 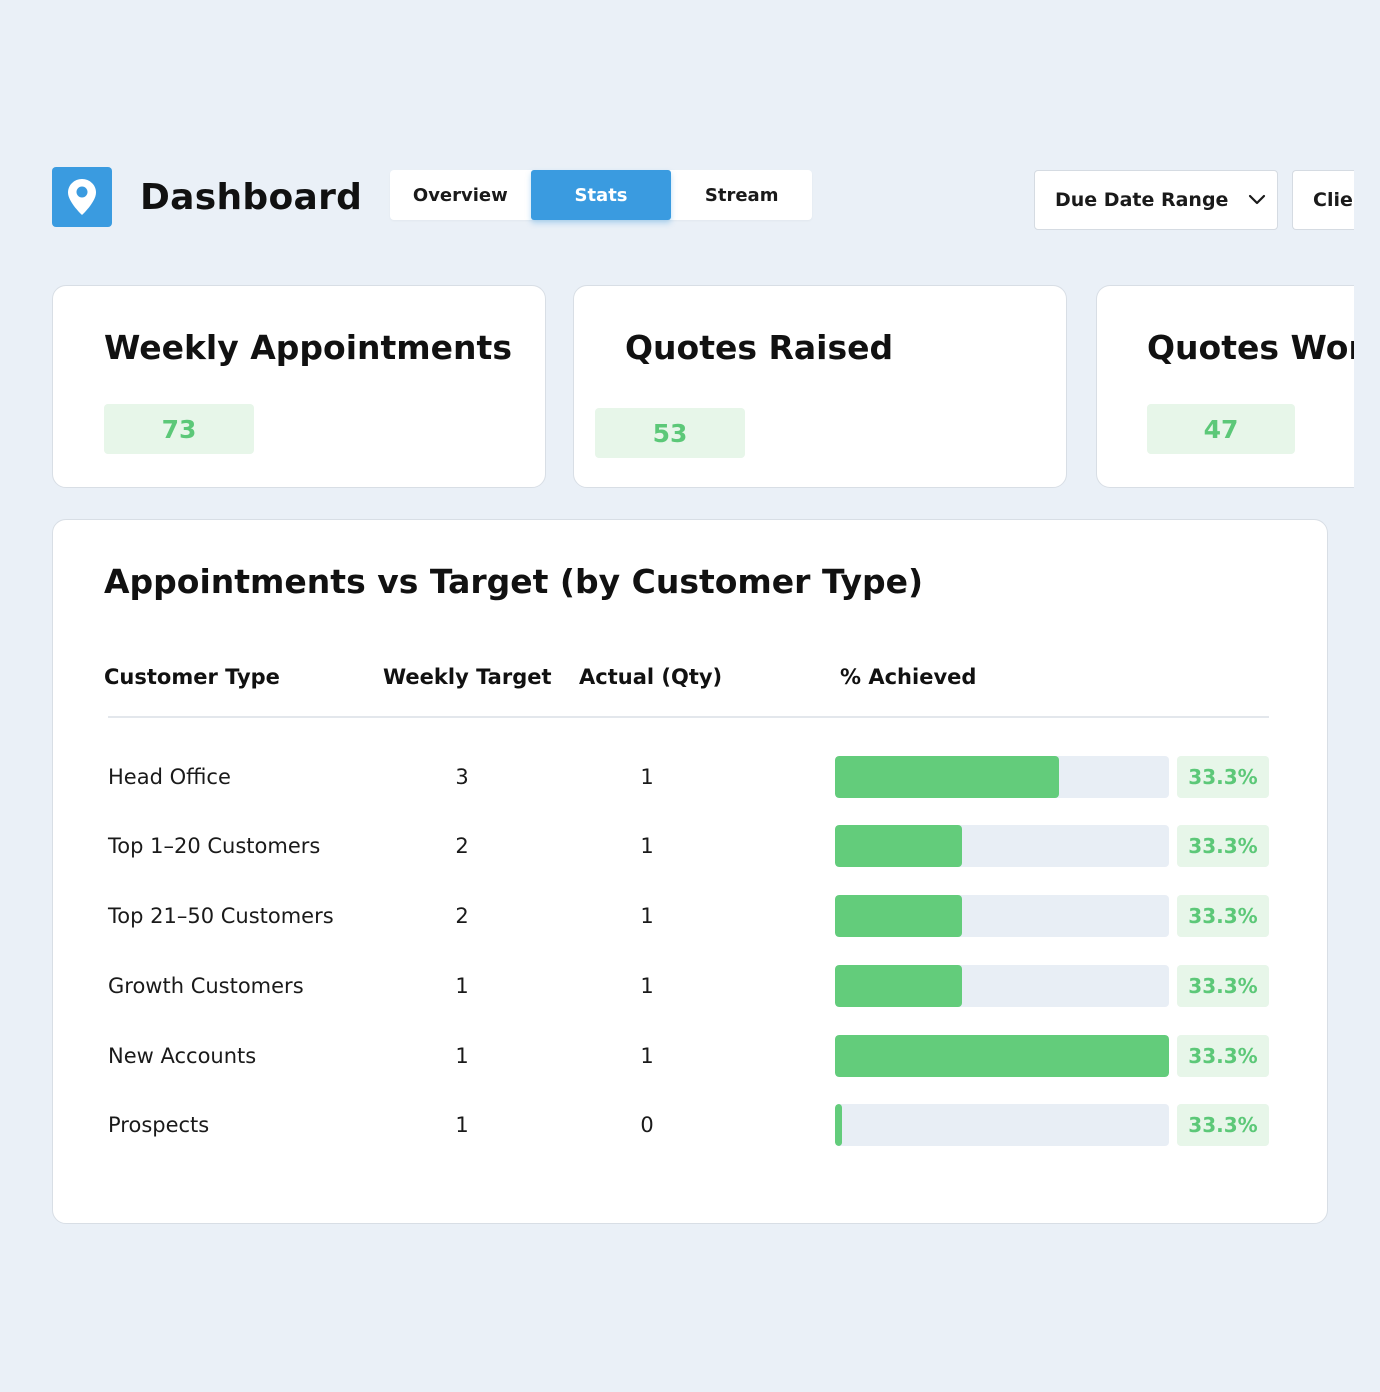 What do you see at coordinates (169, 777) in the screenshot?
I see `customer-type-cell: Head Office` at bounding box center [169, 777].